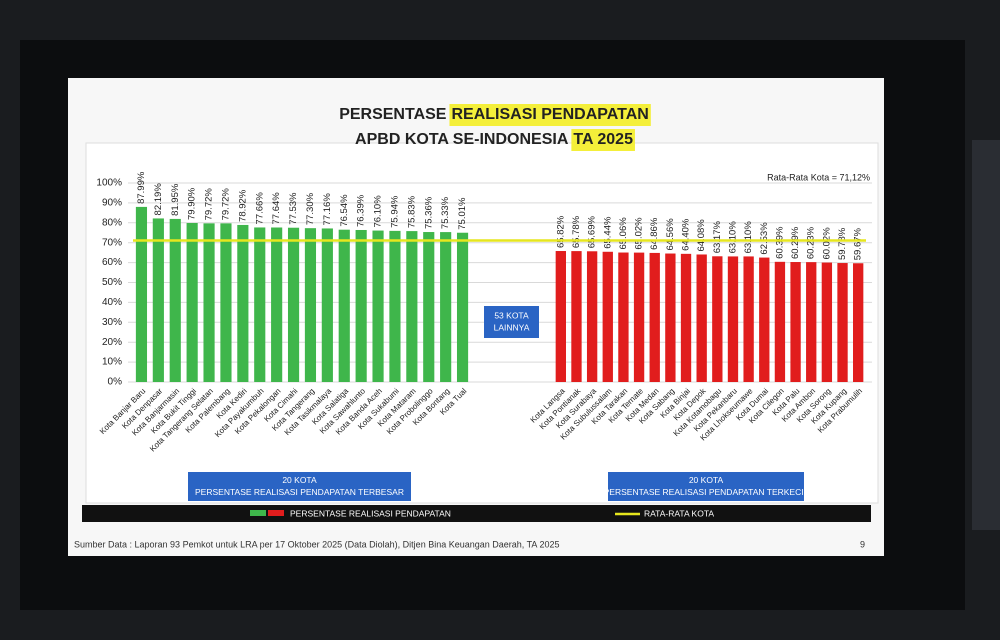  What do you see at coordinates (112, 203) in the screenshot?
I see `y-tick-label: 90%` at bounding box center [112, 203].